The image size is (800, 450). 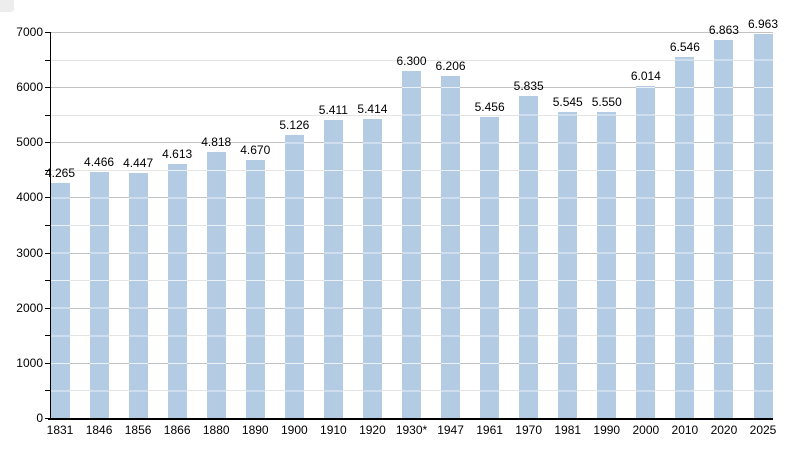 I want to click on bar-value-label: 4.670, so click(x=255, y=150).